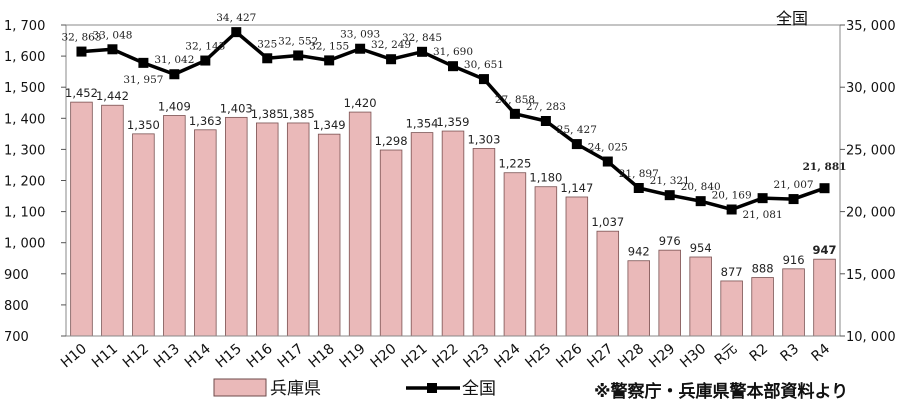 The width and height of the screenshot is (909, 407). Describe the element at coordinates (354, 388) in the screenshot. I see `legend: 兵庫県 全国` at that location.